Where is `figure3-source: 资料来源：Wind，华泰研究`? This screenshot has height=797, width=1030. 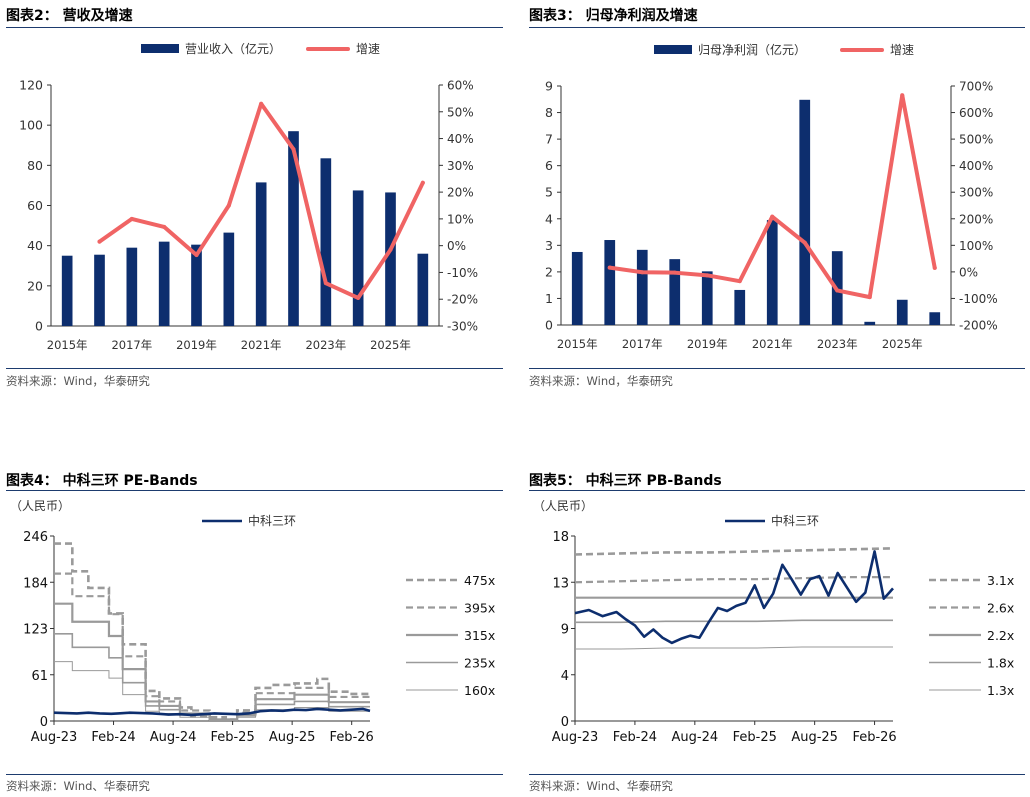
figure3-source: 资料来源：Wind，华泰研究 is located at coordinates (601, 381).